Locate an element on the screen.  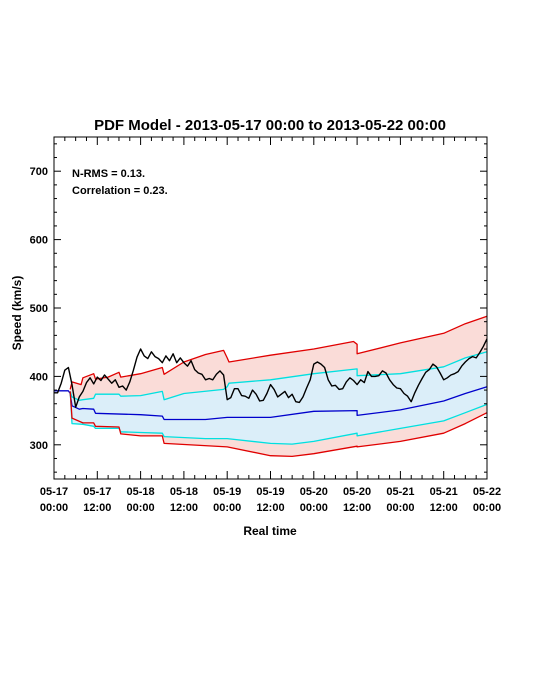
observed-black-line is located at coordinates (271, 373).